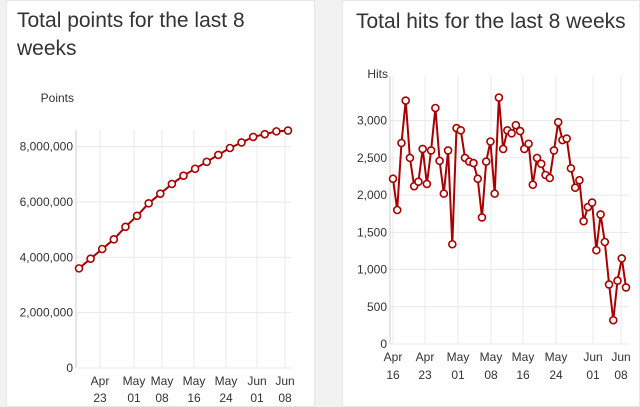 The height and width of the screenshot is (407, 640). Describe the element at coordinates (131, 34) in the screenshot. I see `points-chart-title: Total points for the last 8 weeks` at that location.